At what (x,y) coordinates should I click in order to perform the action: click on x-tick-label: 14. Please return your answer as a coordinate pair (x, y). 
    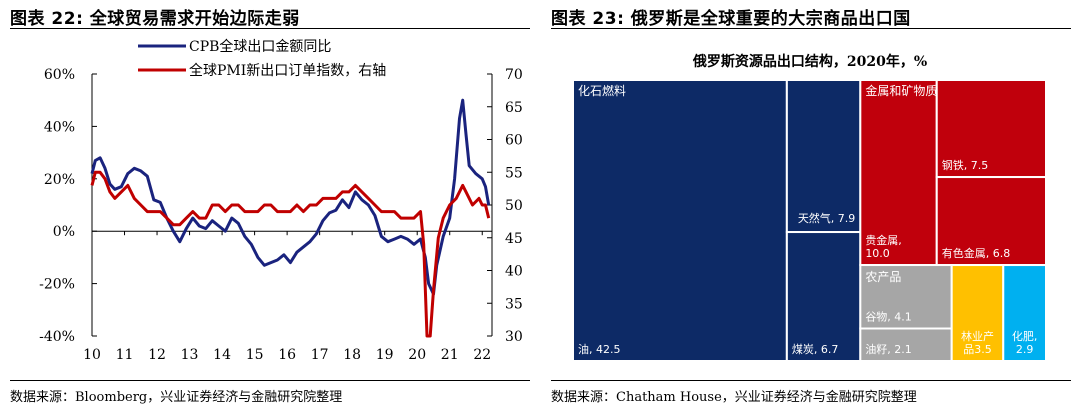
    Looking at the image, I should click on (222, 355).